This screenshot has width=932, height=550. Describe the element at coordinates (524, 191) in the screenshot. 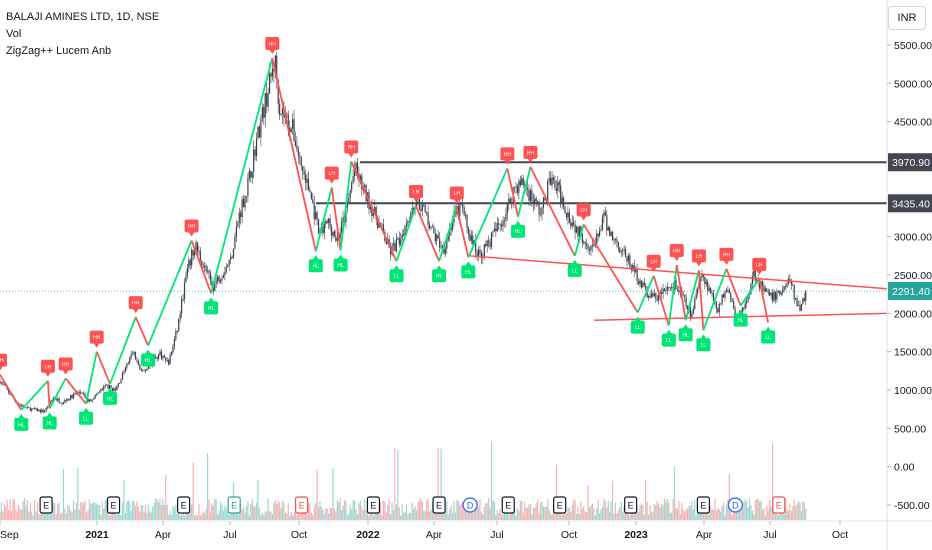

I see `zigzag-segment` at that location.